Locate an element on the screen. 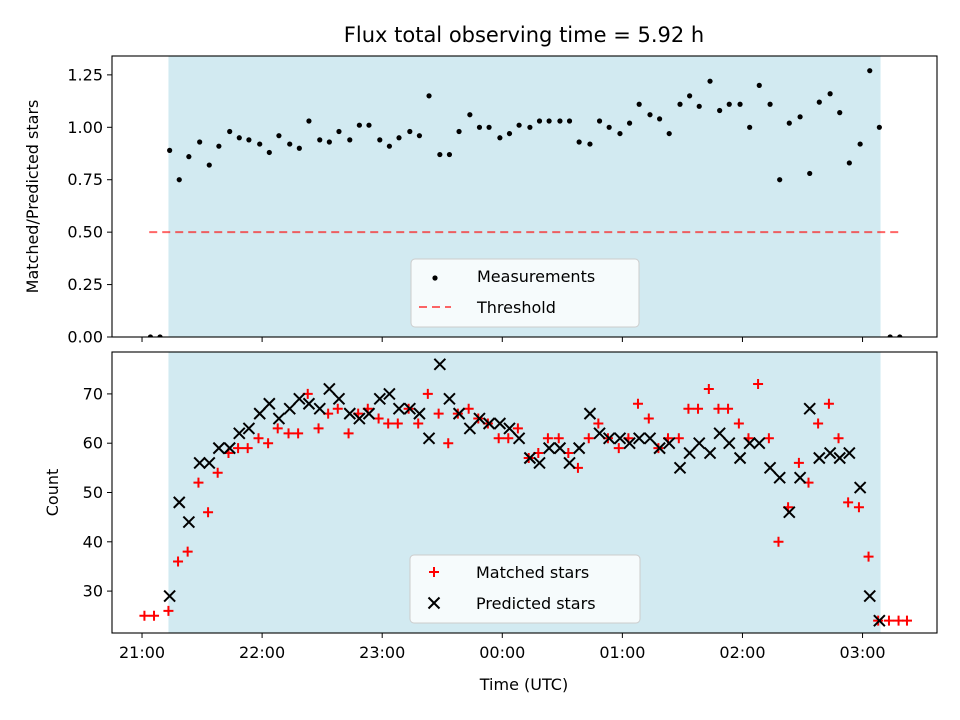 The width and height of the screenshot is (960, 720). top-legend-label: Measurements is located at coordinates (536, 276).